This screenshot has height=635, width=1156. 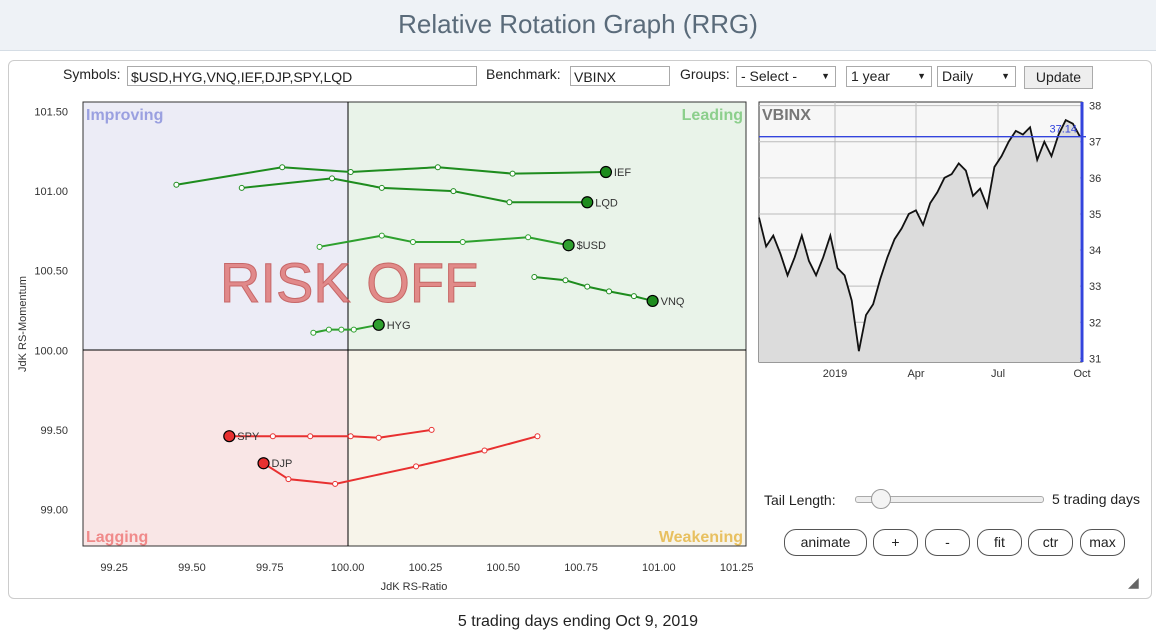 I want to click on tail-length-slider, so click(x=949, y=499).